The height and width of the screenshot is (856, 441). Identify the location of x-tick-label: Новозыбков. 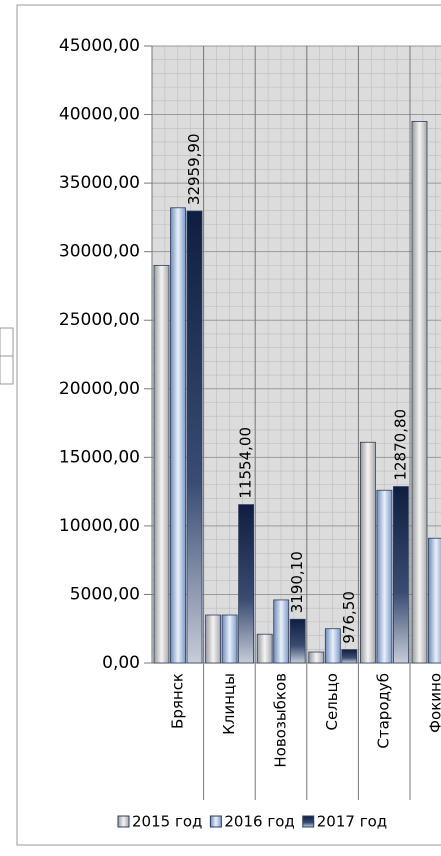
(281, 720).